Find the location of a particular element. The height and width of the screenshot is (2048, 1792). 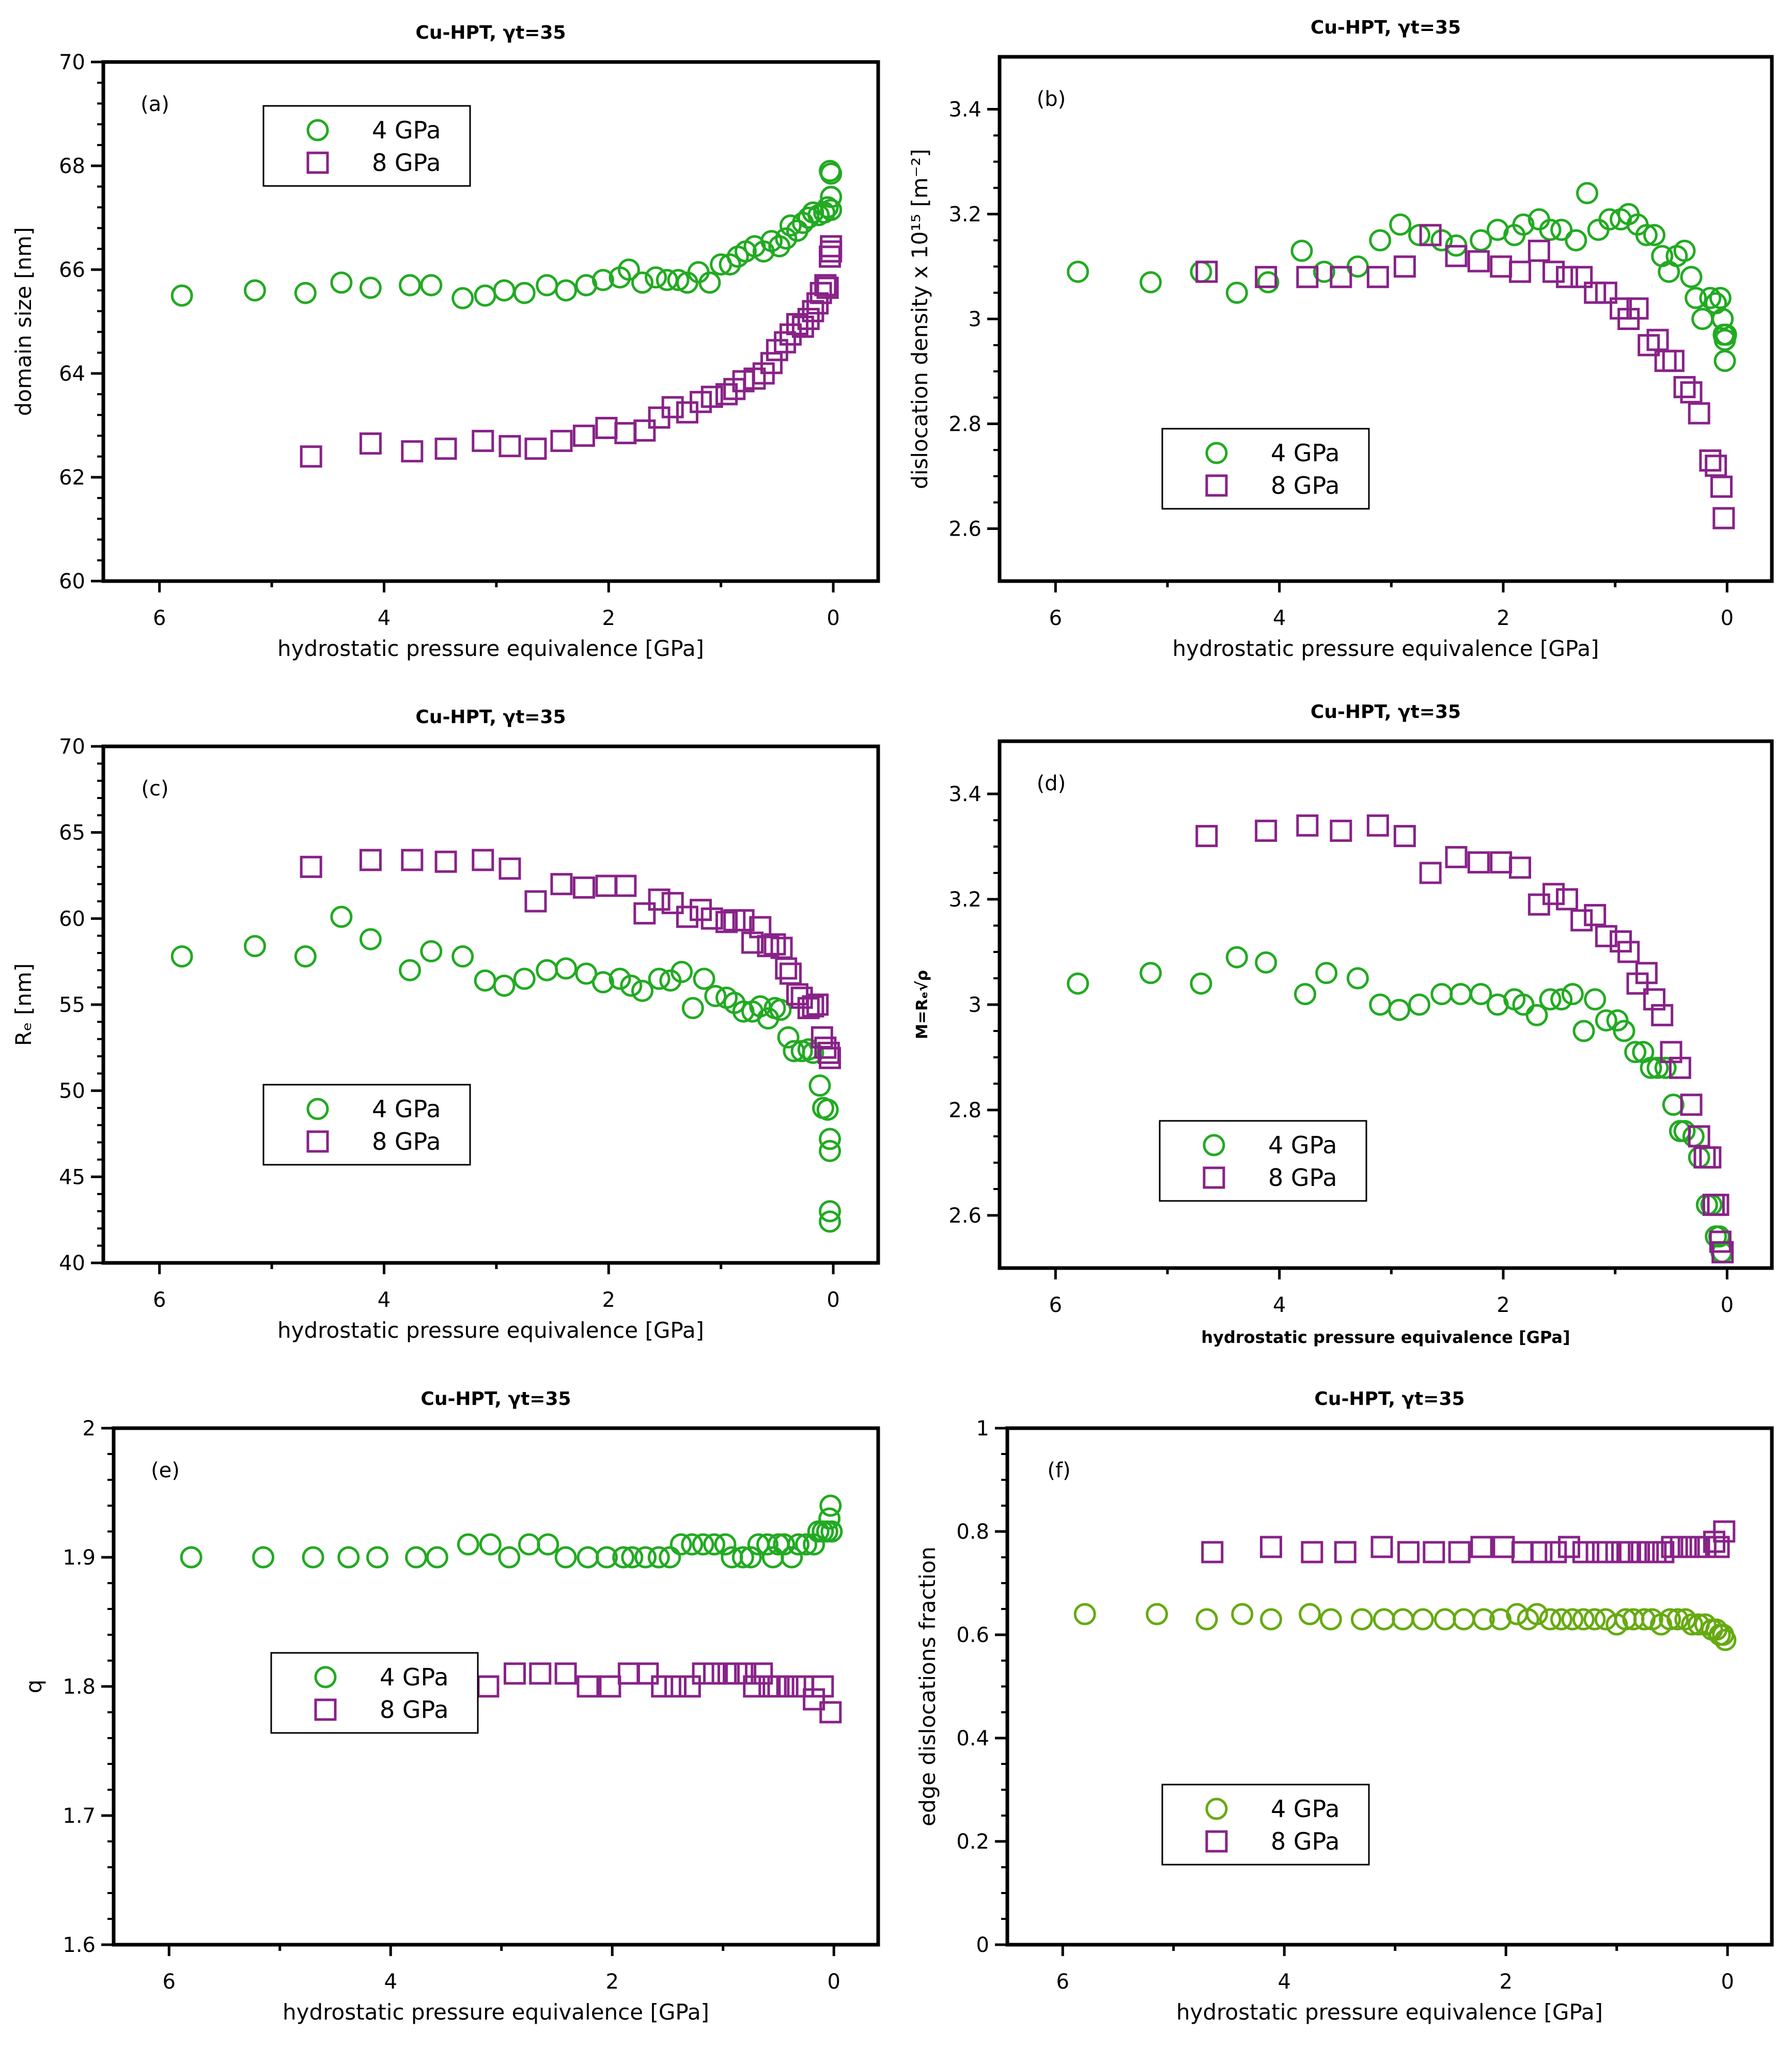

y-tick-label: 0.6 is located at coordinates (972, 1635).